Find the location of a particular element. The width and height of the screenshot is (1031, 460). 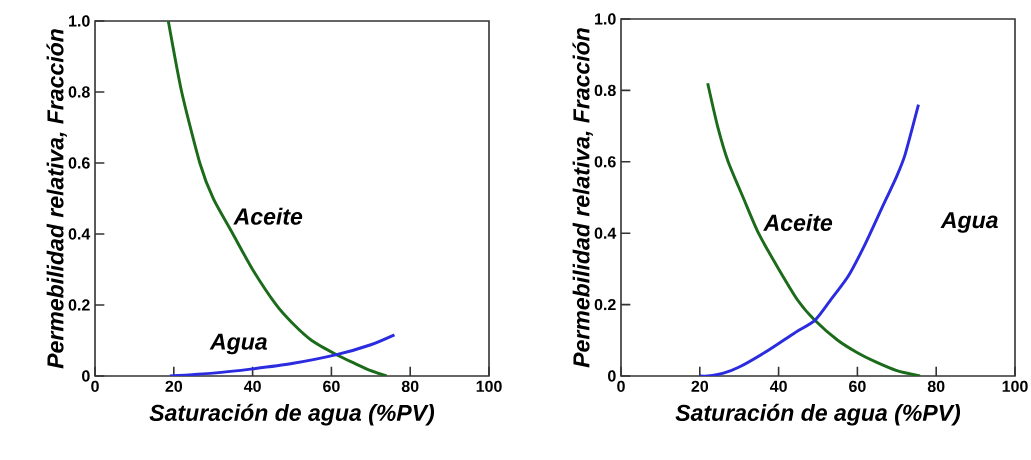

line-series is located at coordinates (282, 354).